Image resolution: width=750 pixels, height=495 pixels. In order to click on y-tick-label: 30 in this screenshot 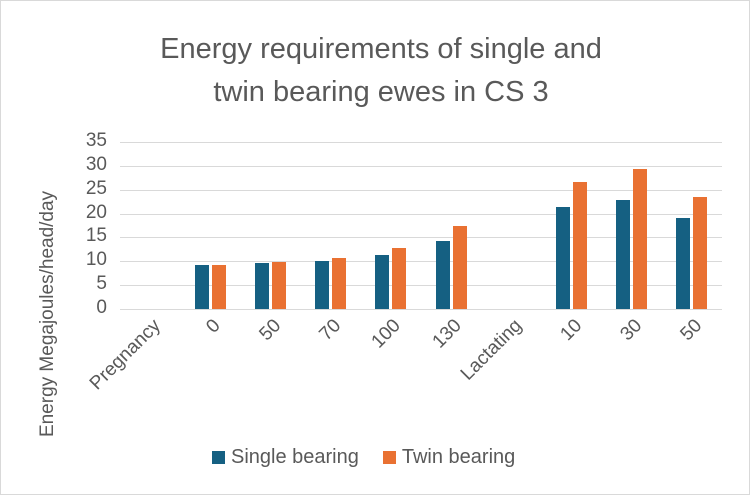, I will do `click(96, 164)`.